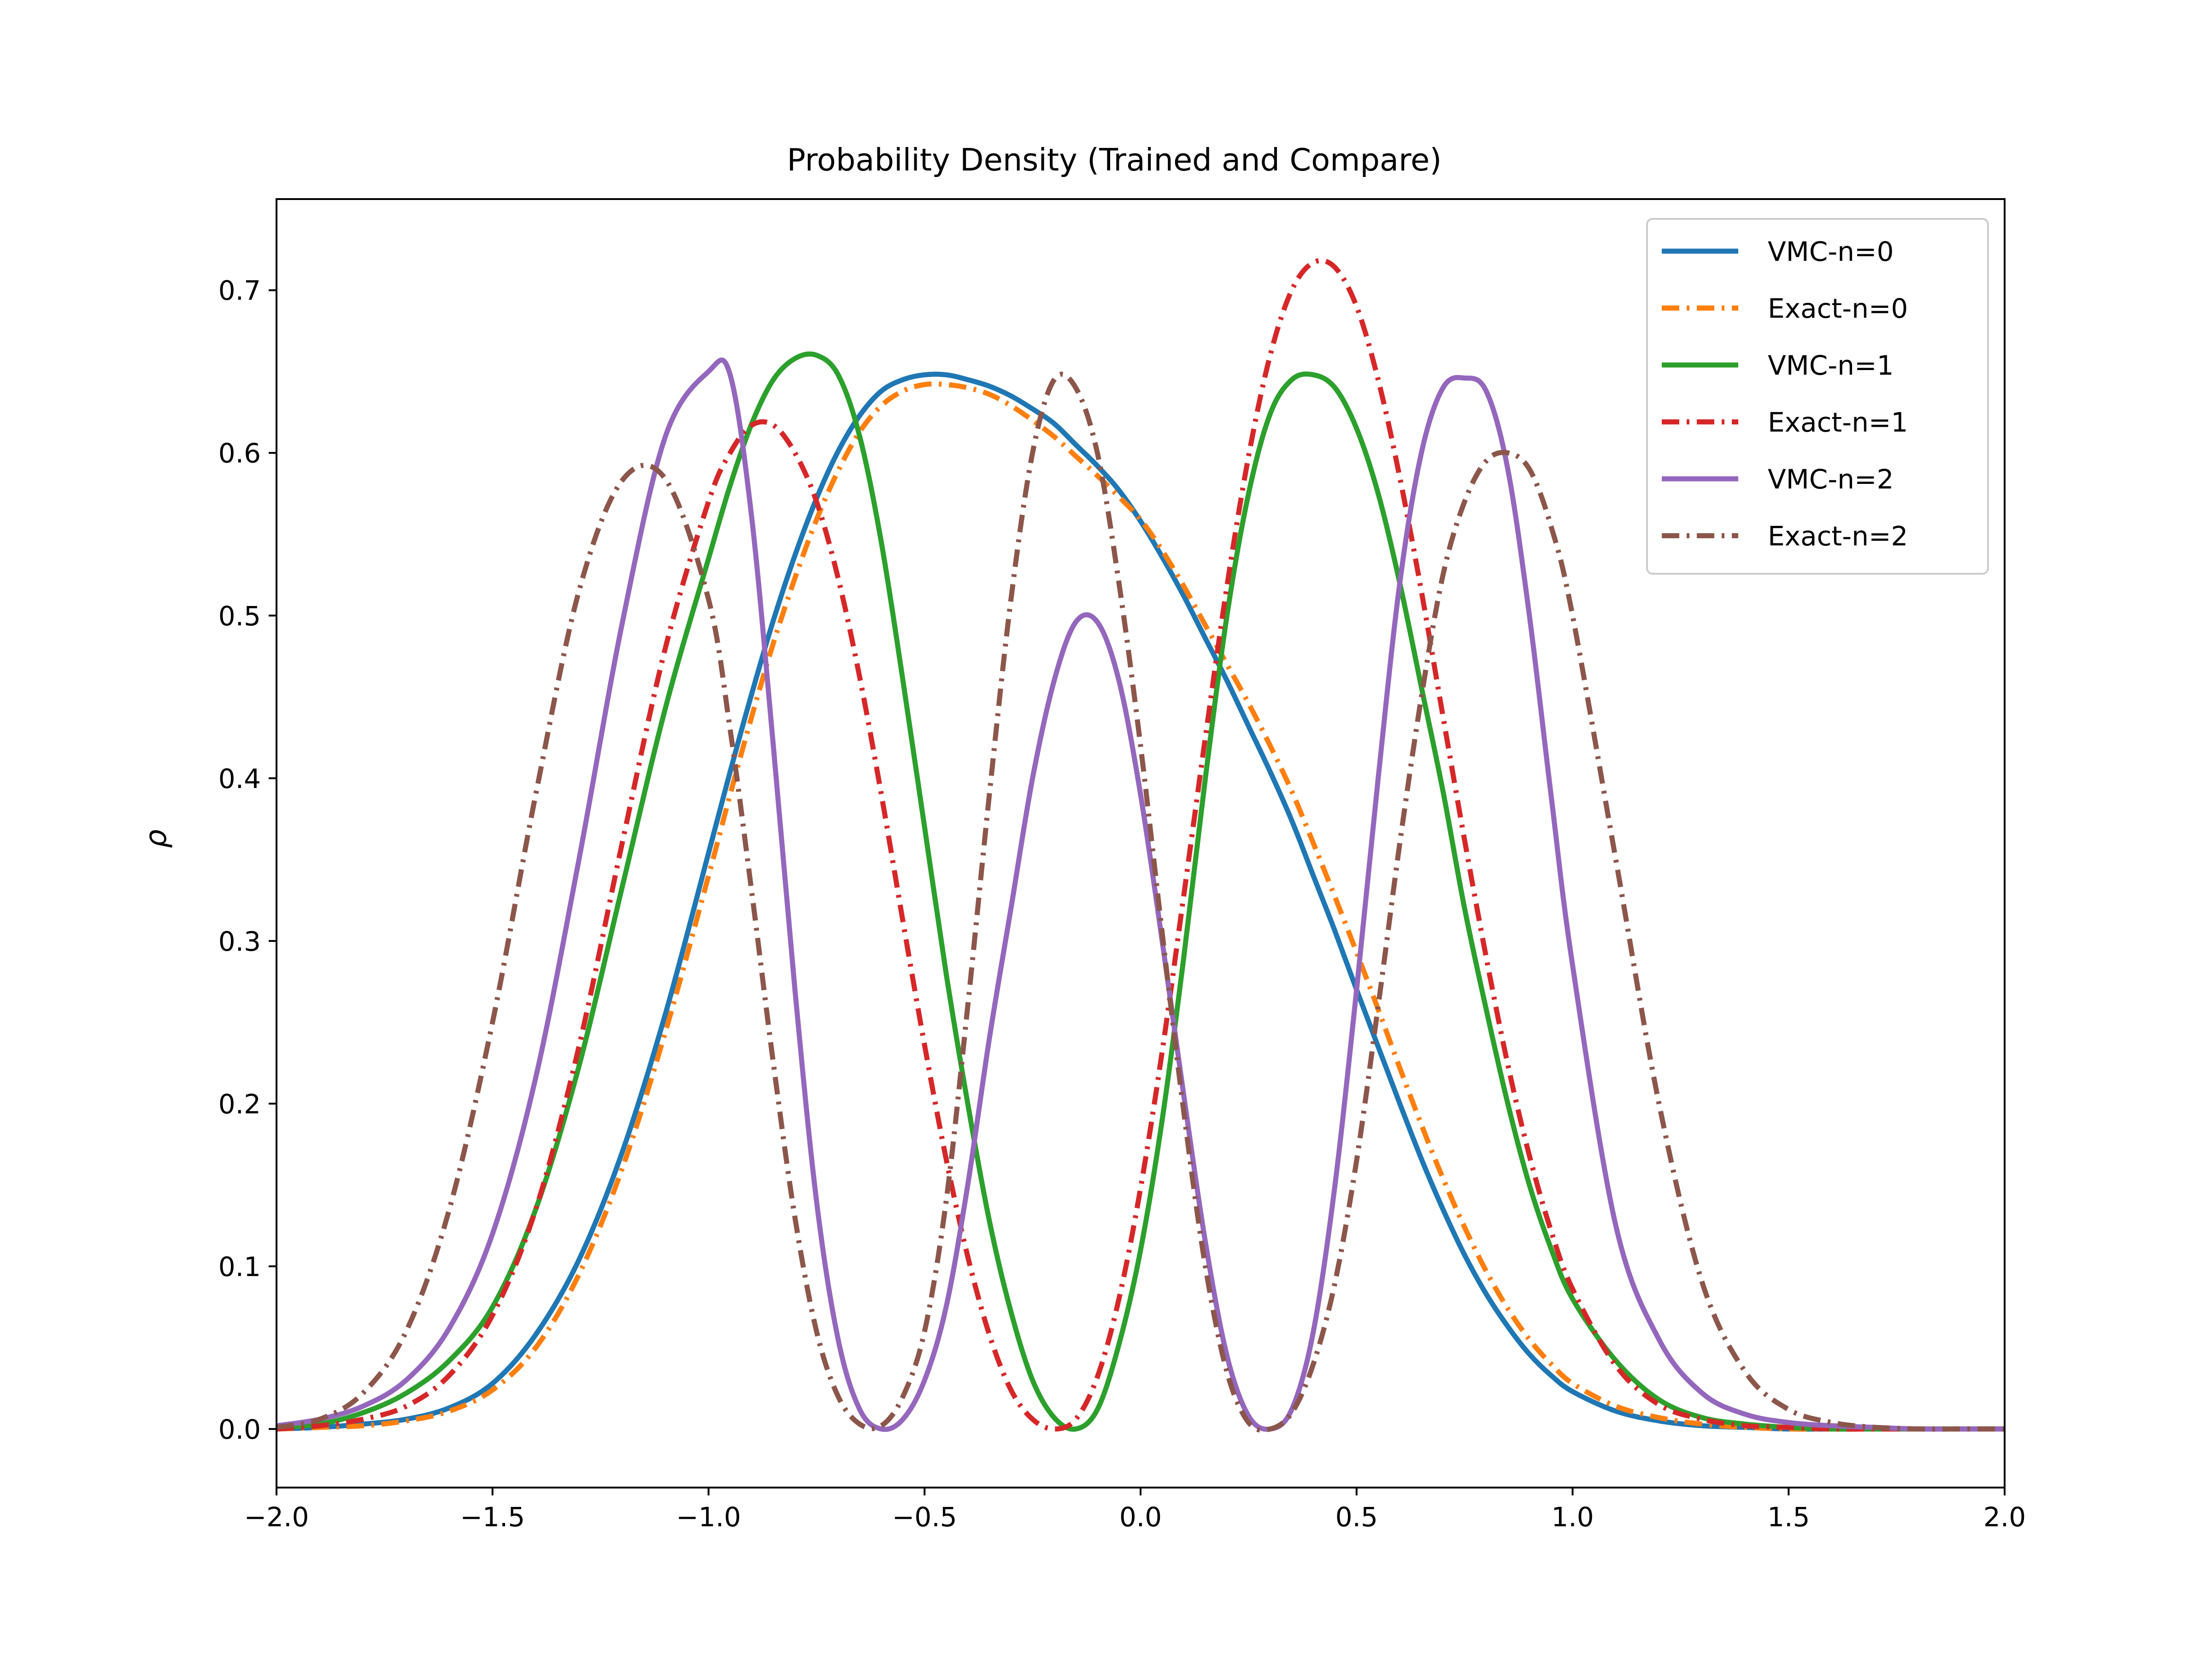  What do you see at coordinates (239, 290) in the screenshot?
I see `y-tick-label: 0.7` at bounding box center [239, 290].